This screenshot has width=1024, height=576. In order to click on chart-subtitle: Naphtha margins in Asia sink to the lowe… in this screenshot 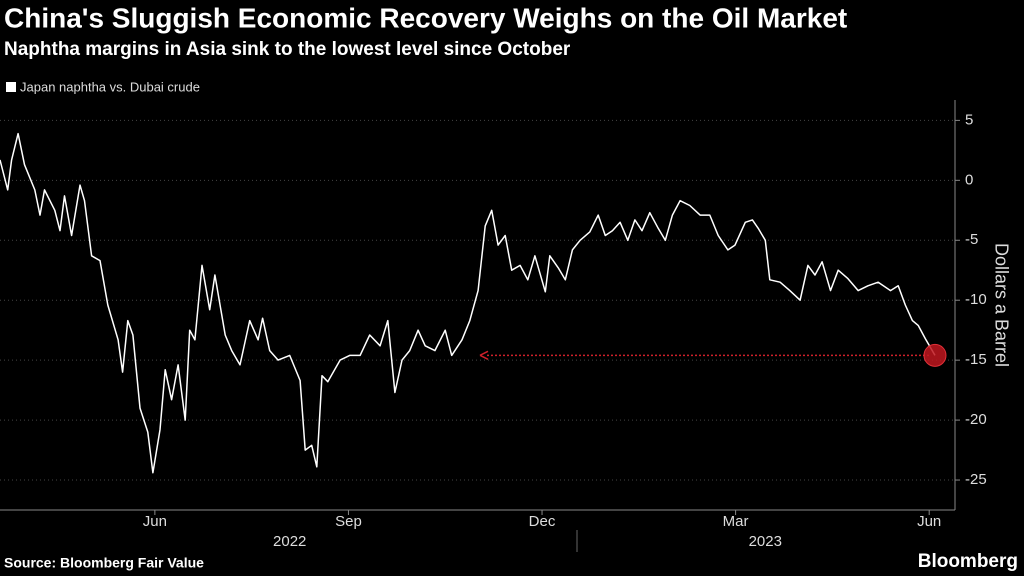, I will do `click(287, 49)`.